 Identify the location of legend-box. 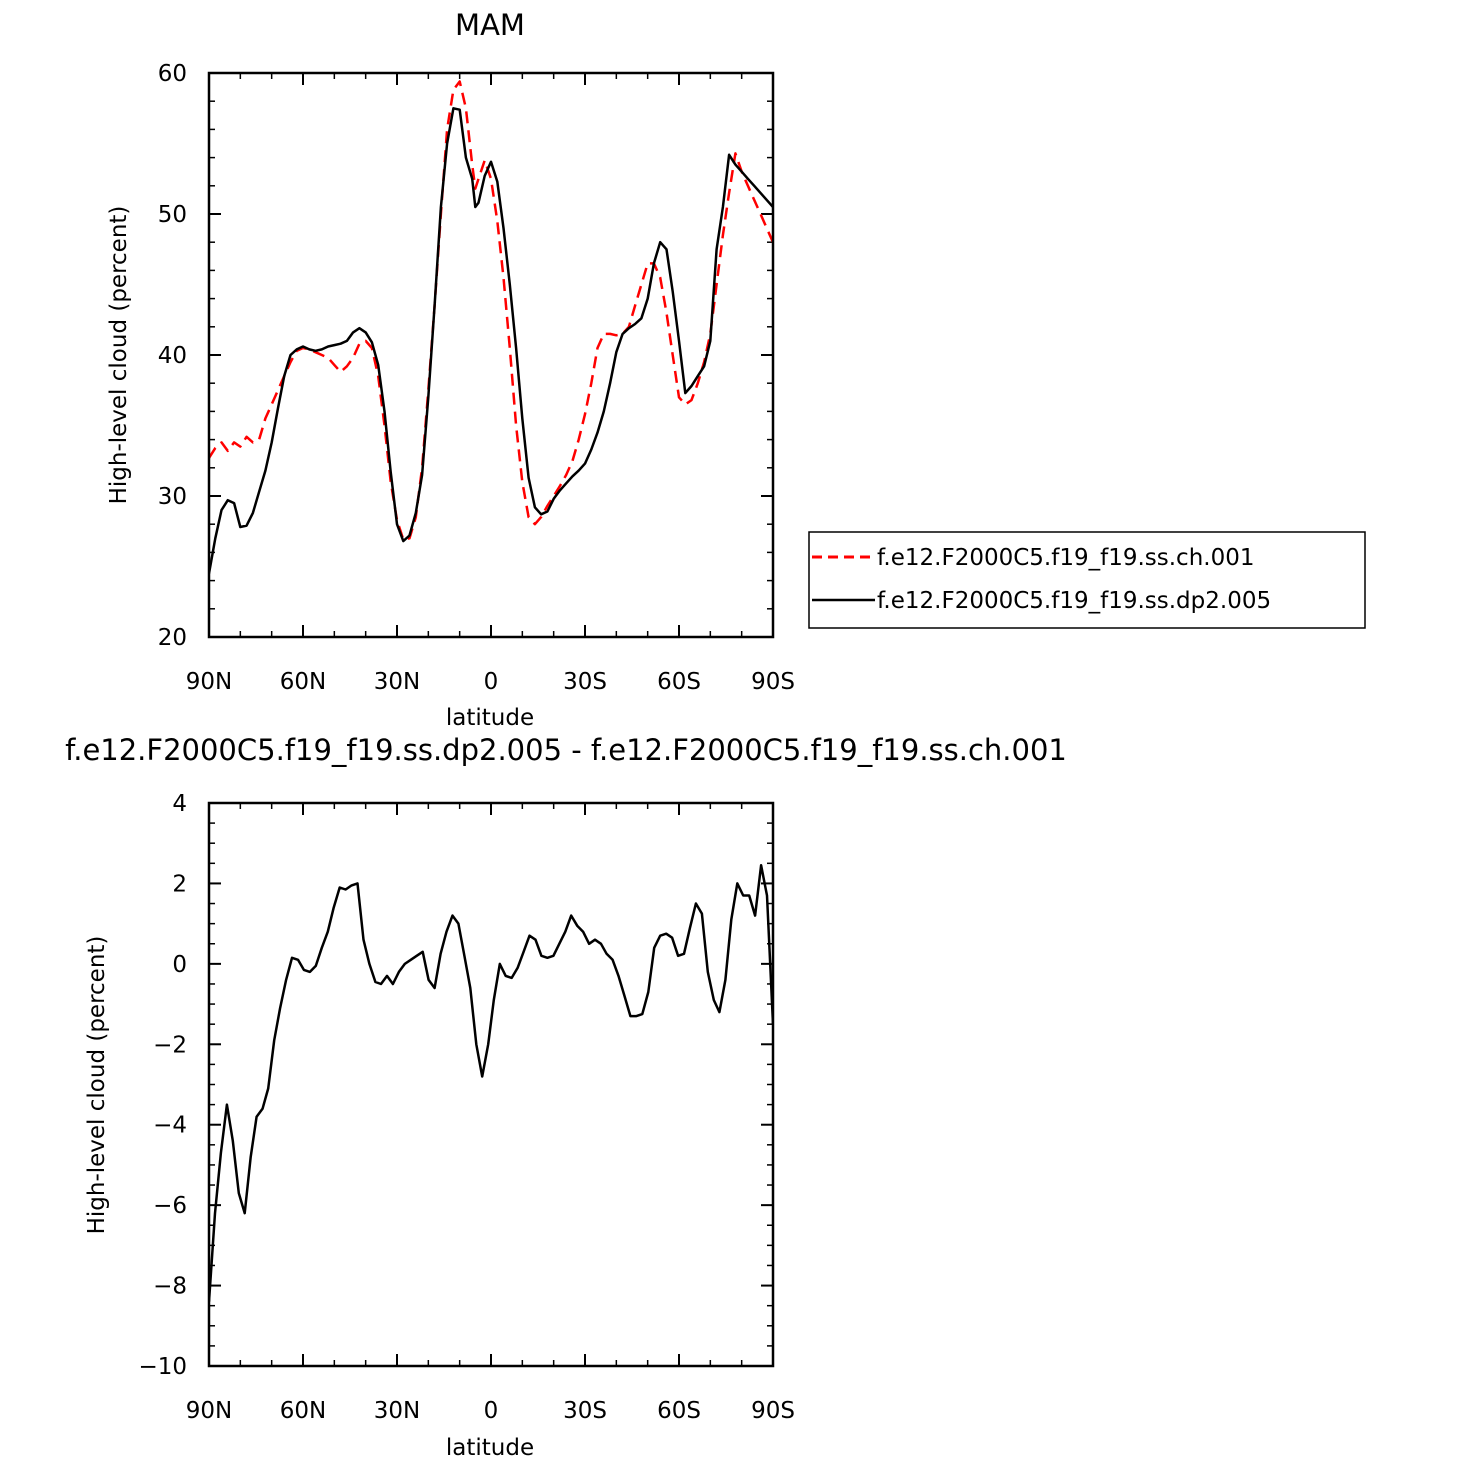
(1087, 580).